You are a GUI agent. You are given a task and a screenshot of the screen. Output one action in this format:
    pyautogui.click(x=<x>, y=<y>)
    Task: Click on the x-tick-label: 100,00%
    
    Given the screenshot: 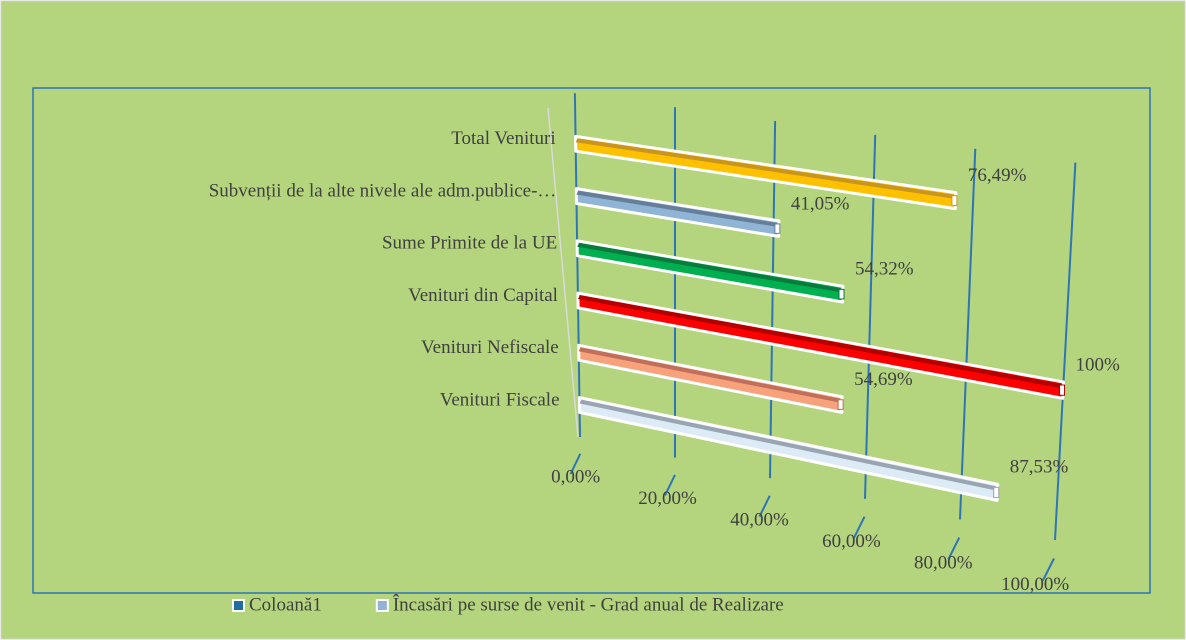 What is the action you would take?
    pyautogui.click(x=1035, y=584)
    